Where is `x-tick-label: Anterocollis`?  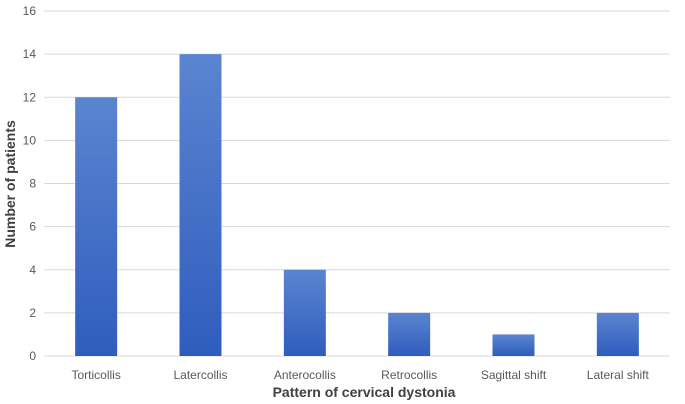
x-tick-label: Anterocollis is located at coordinates (305, 375).